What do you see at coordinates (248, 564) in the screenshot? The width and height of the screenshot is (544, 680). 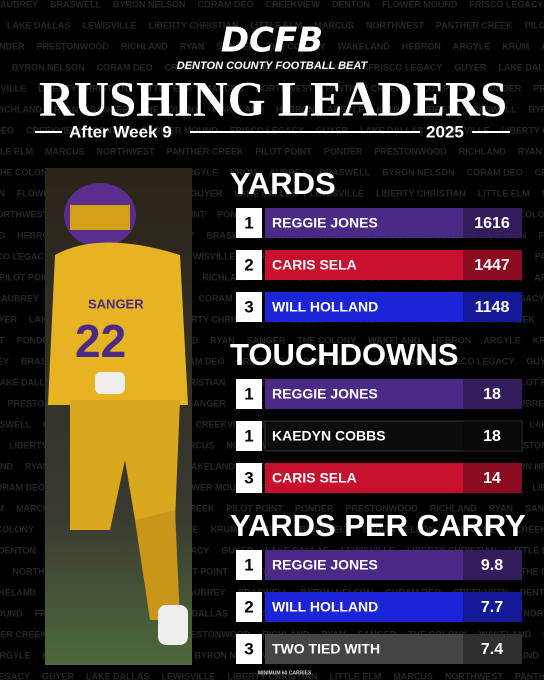 I see `rank: 1` at bounding box center [248, 564].